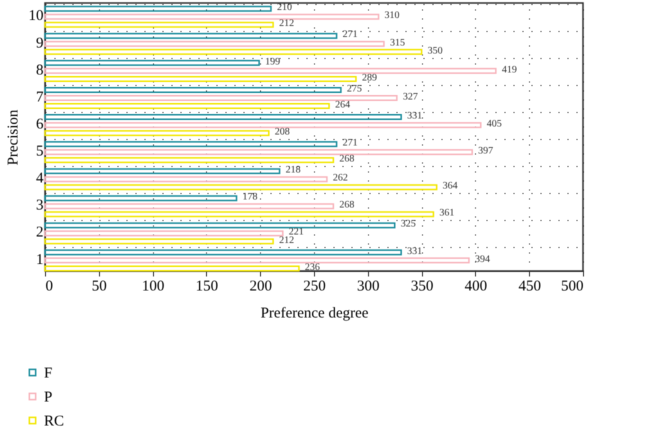 The image size is (646, 439). What do you see at coordinates (486, 151) in the screenshot?
I see `data-label: 397` at bounding box center [486, 151].